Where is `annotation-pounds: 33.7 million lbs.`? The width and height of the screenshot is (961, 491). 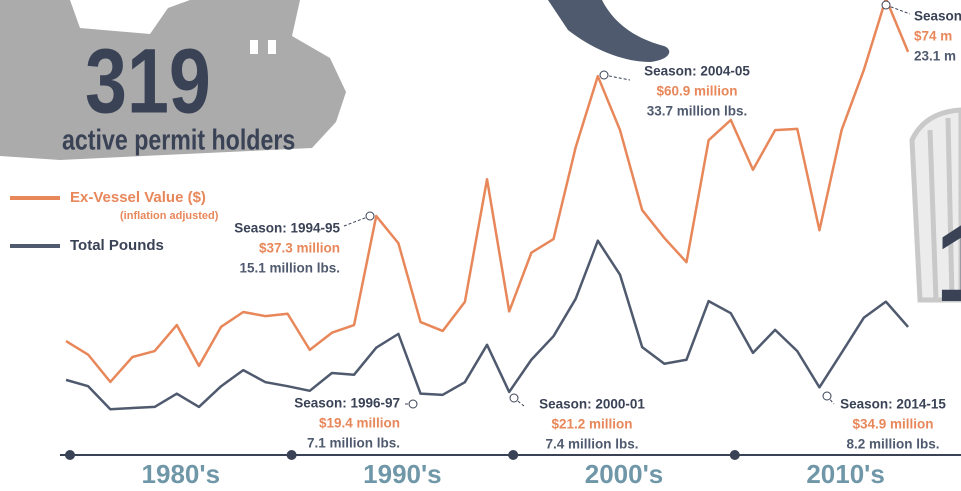
annotation-pounds: 33.7 million lbs. is located at coordinates (697, 111).